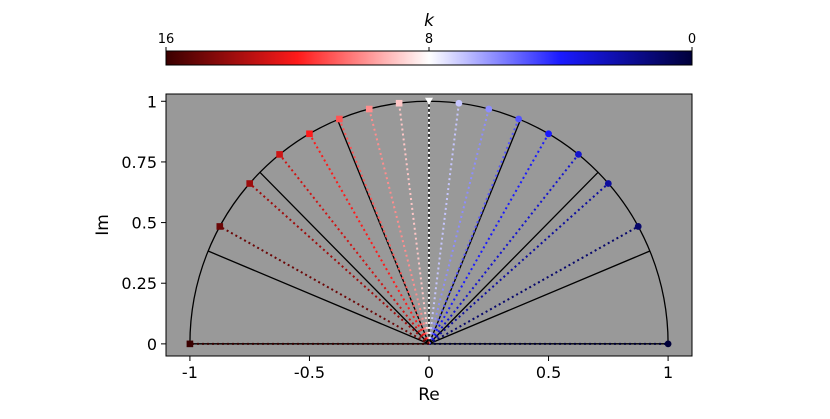  I want to click on colorbar-gradient, so click(429, 58).